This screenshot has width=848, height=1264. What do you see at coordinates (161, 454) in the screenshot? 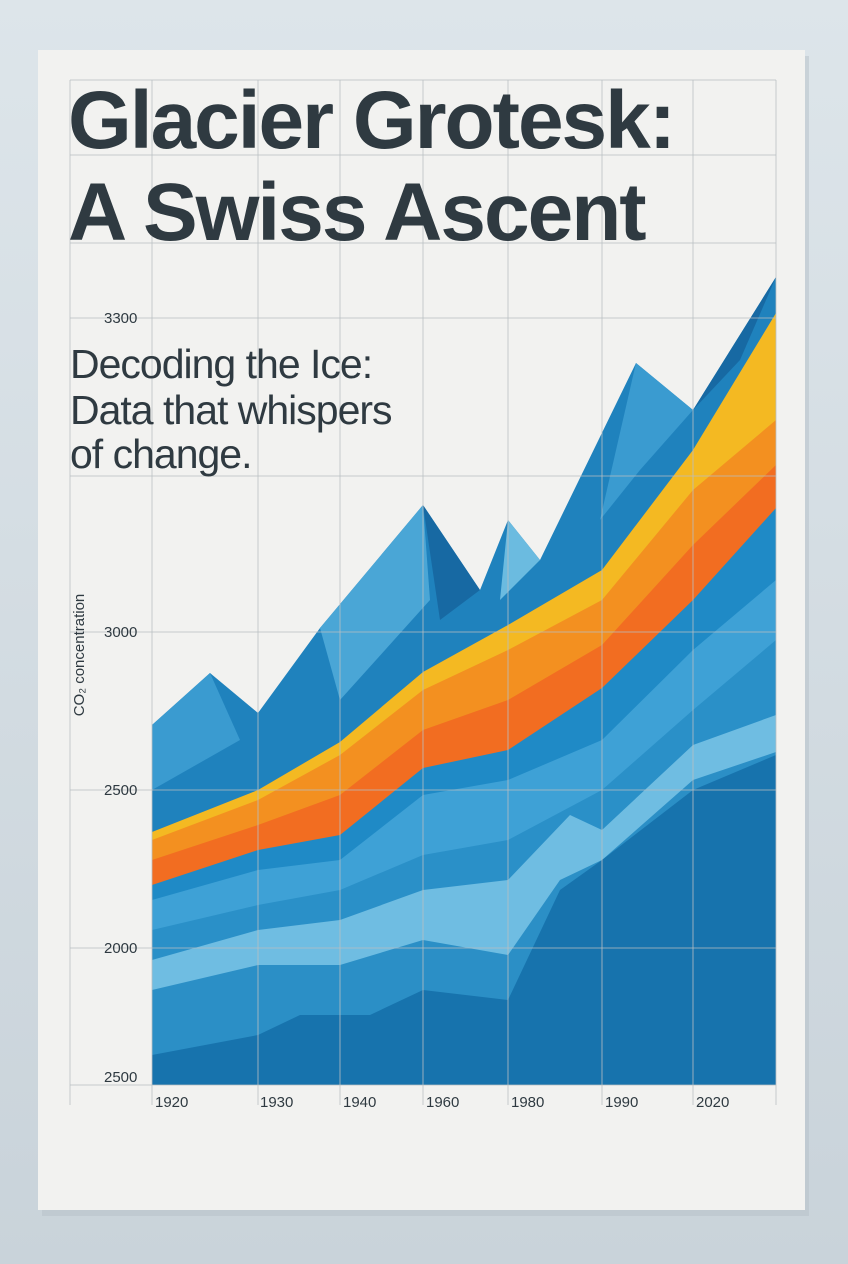
I see `subtitle-line: of change.` at bounding box center [161, 454].